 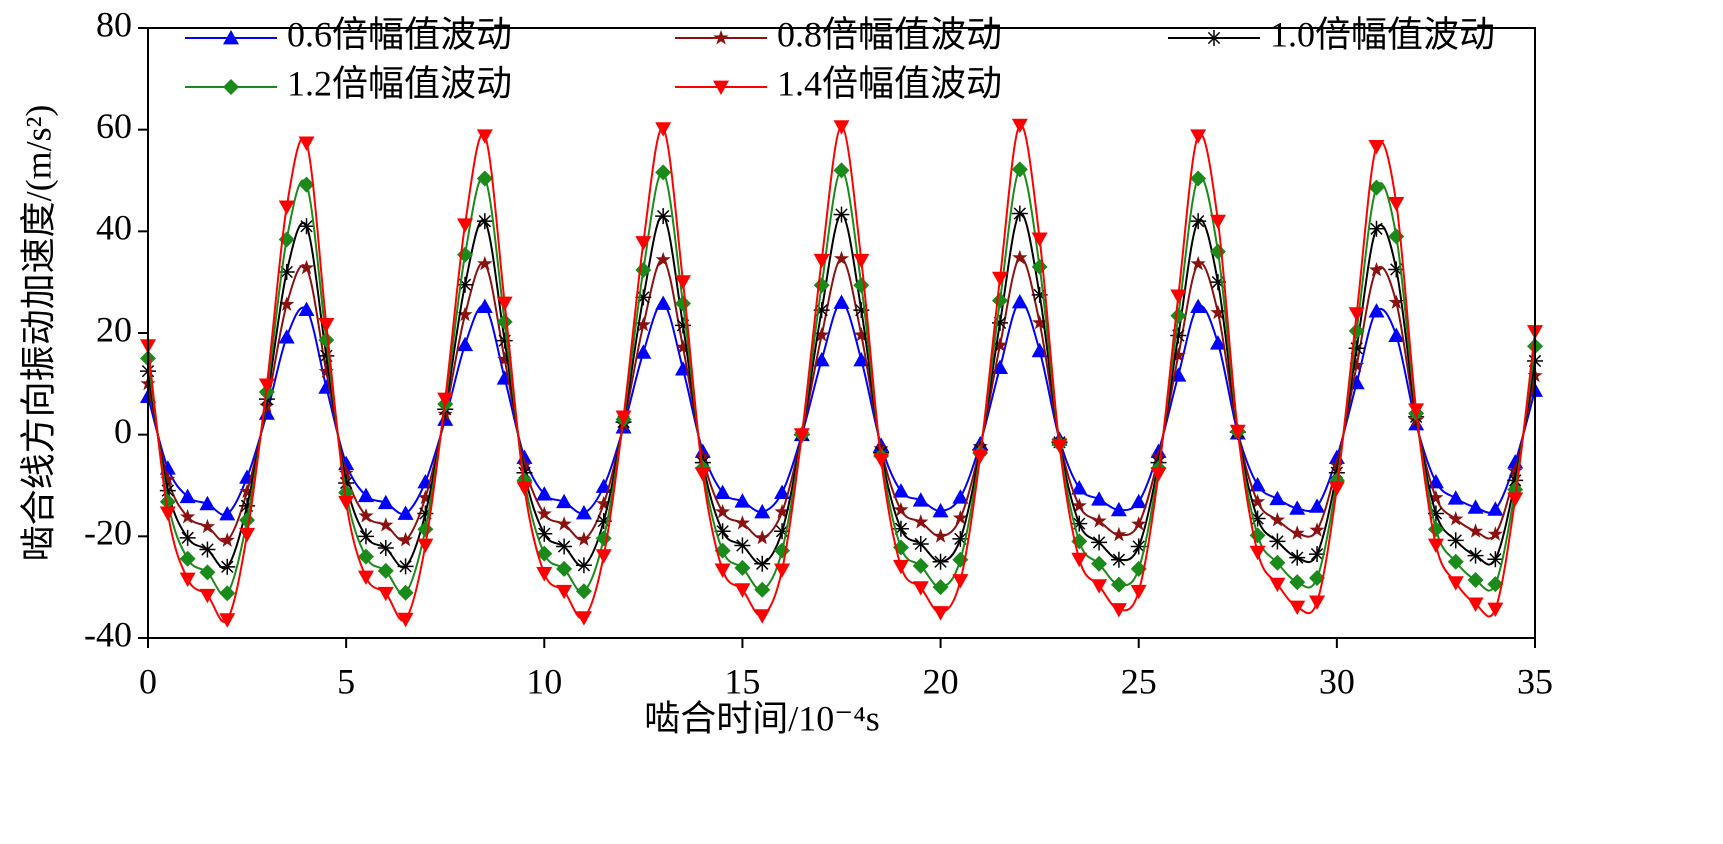 What do you see at coordinates (114, 329) in the screenshot?
I see `y-tick-label: 20` at bounding box center [114, 329].